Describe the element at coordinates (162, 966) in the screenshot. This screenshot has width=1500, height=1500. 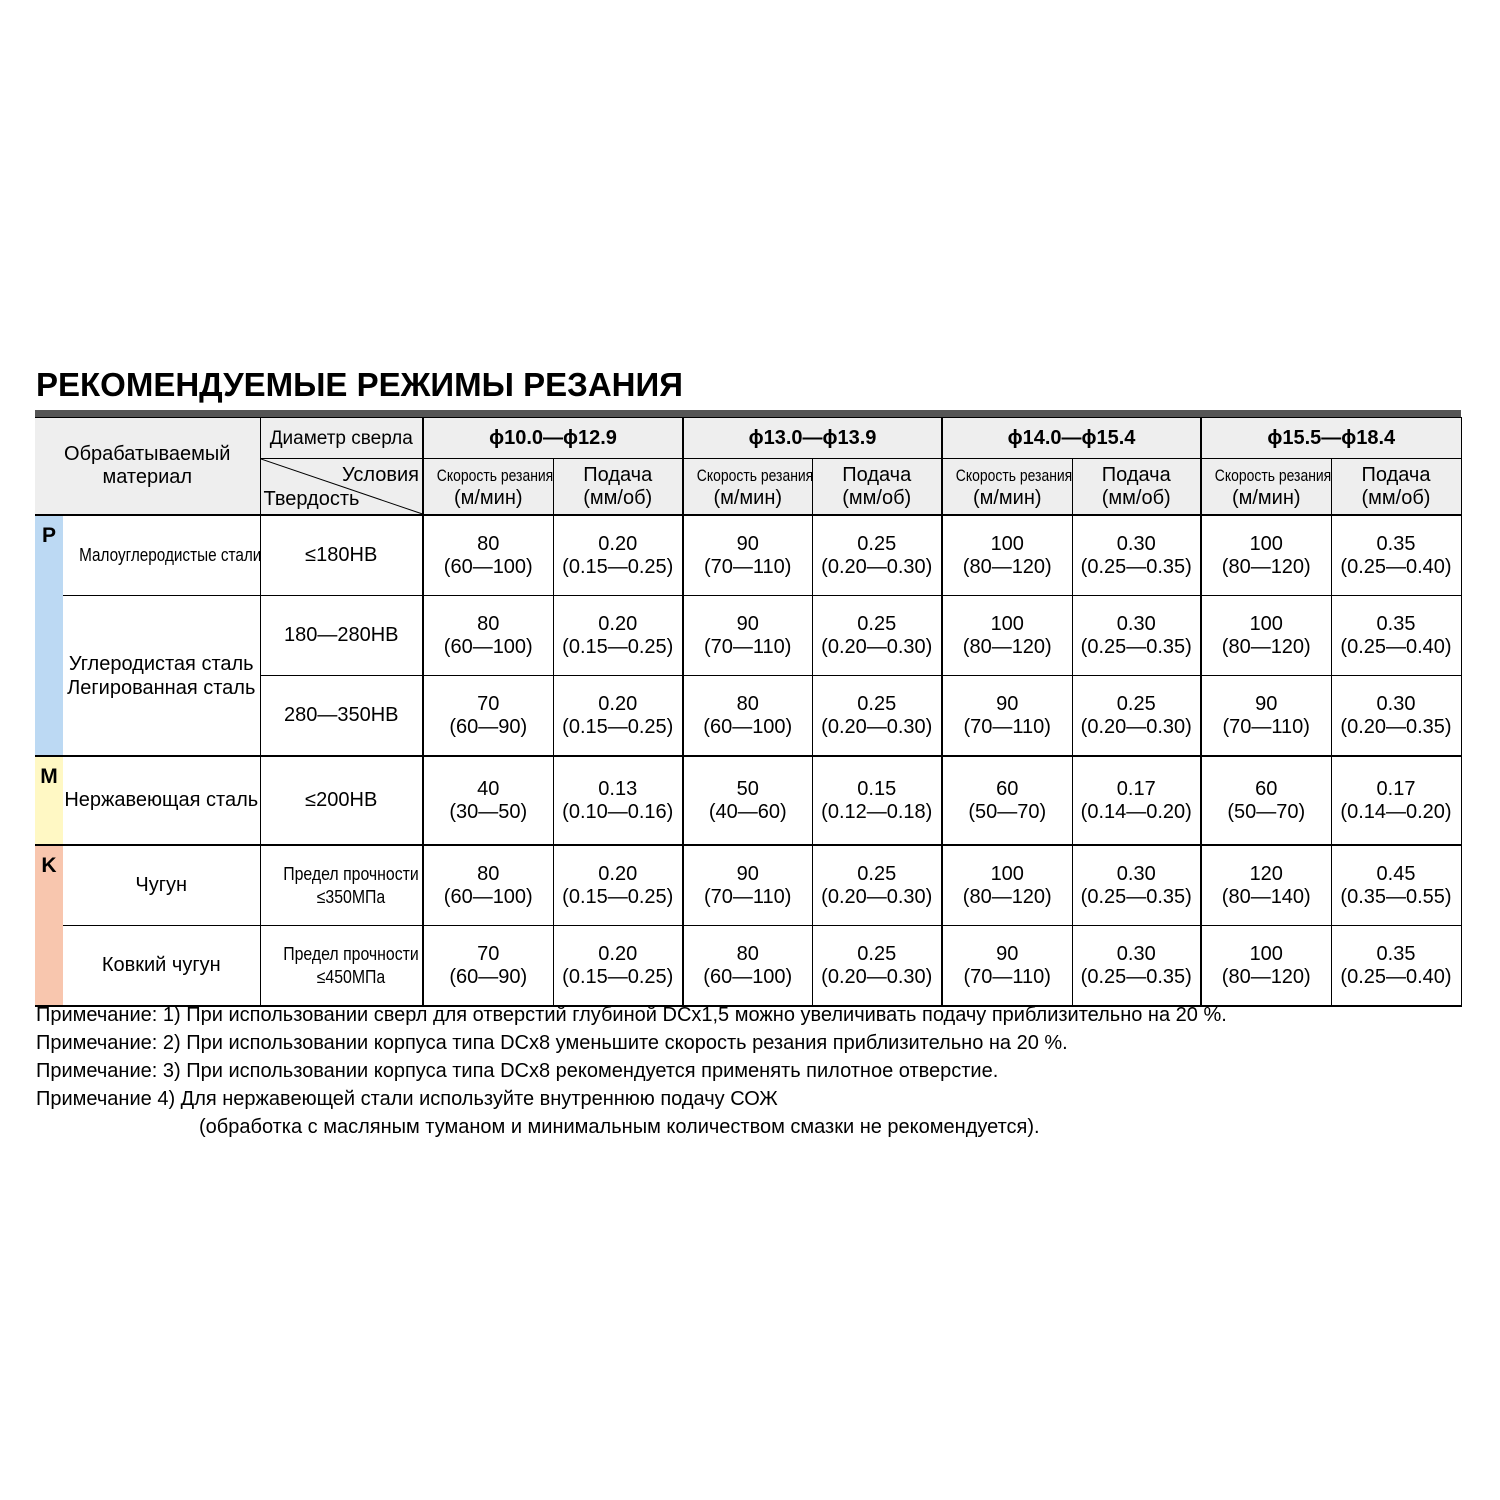
I see `material-name: Ковкий чугун` at that location.